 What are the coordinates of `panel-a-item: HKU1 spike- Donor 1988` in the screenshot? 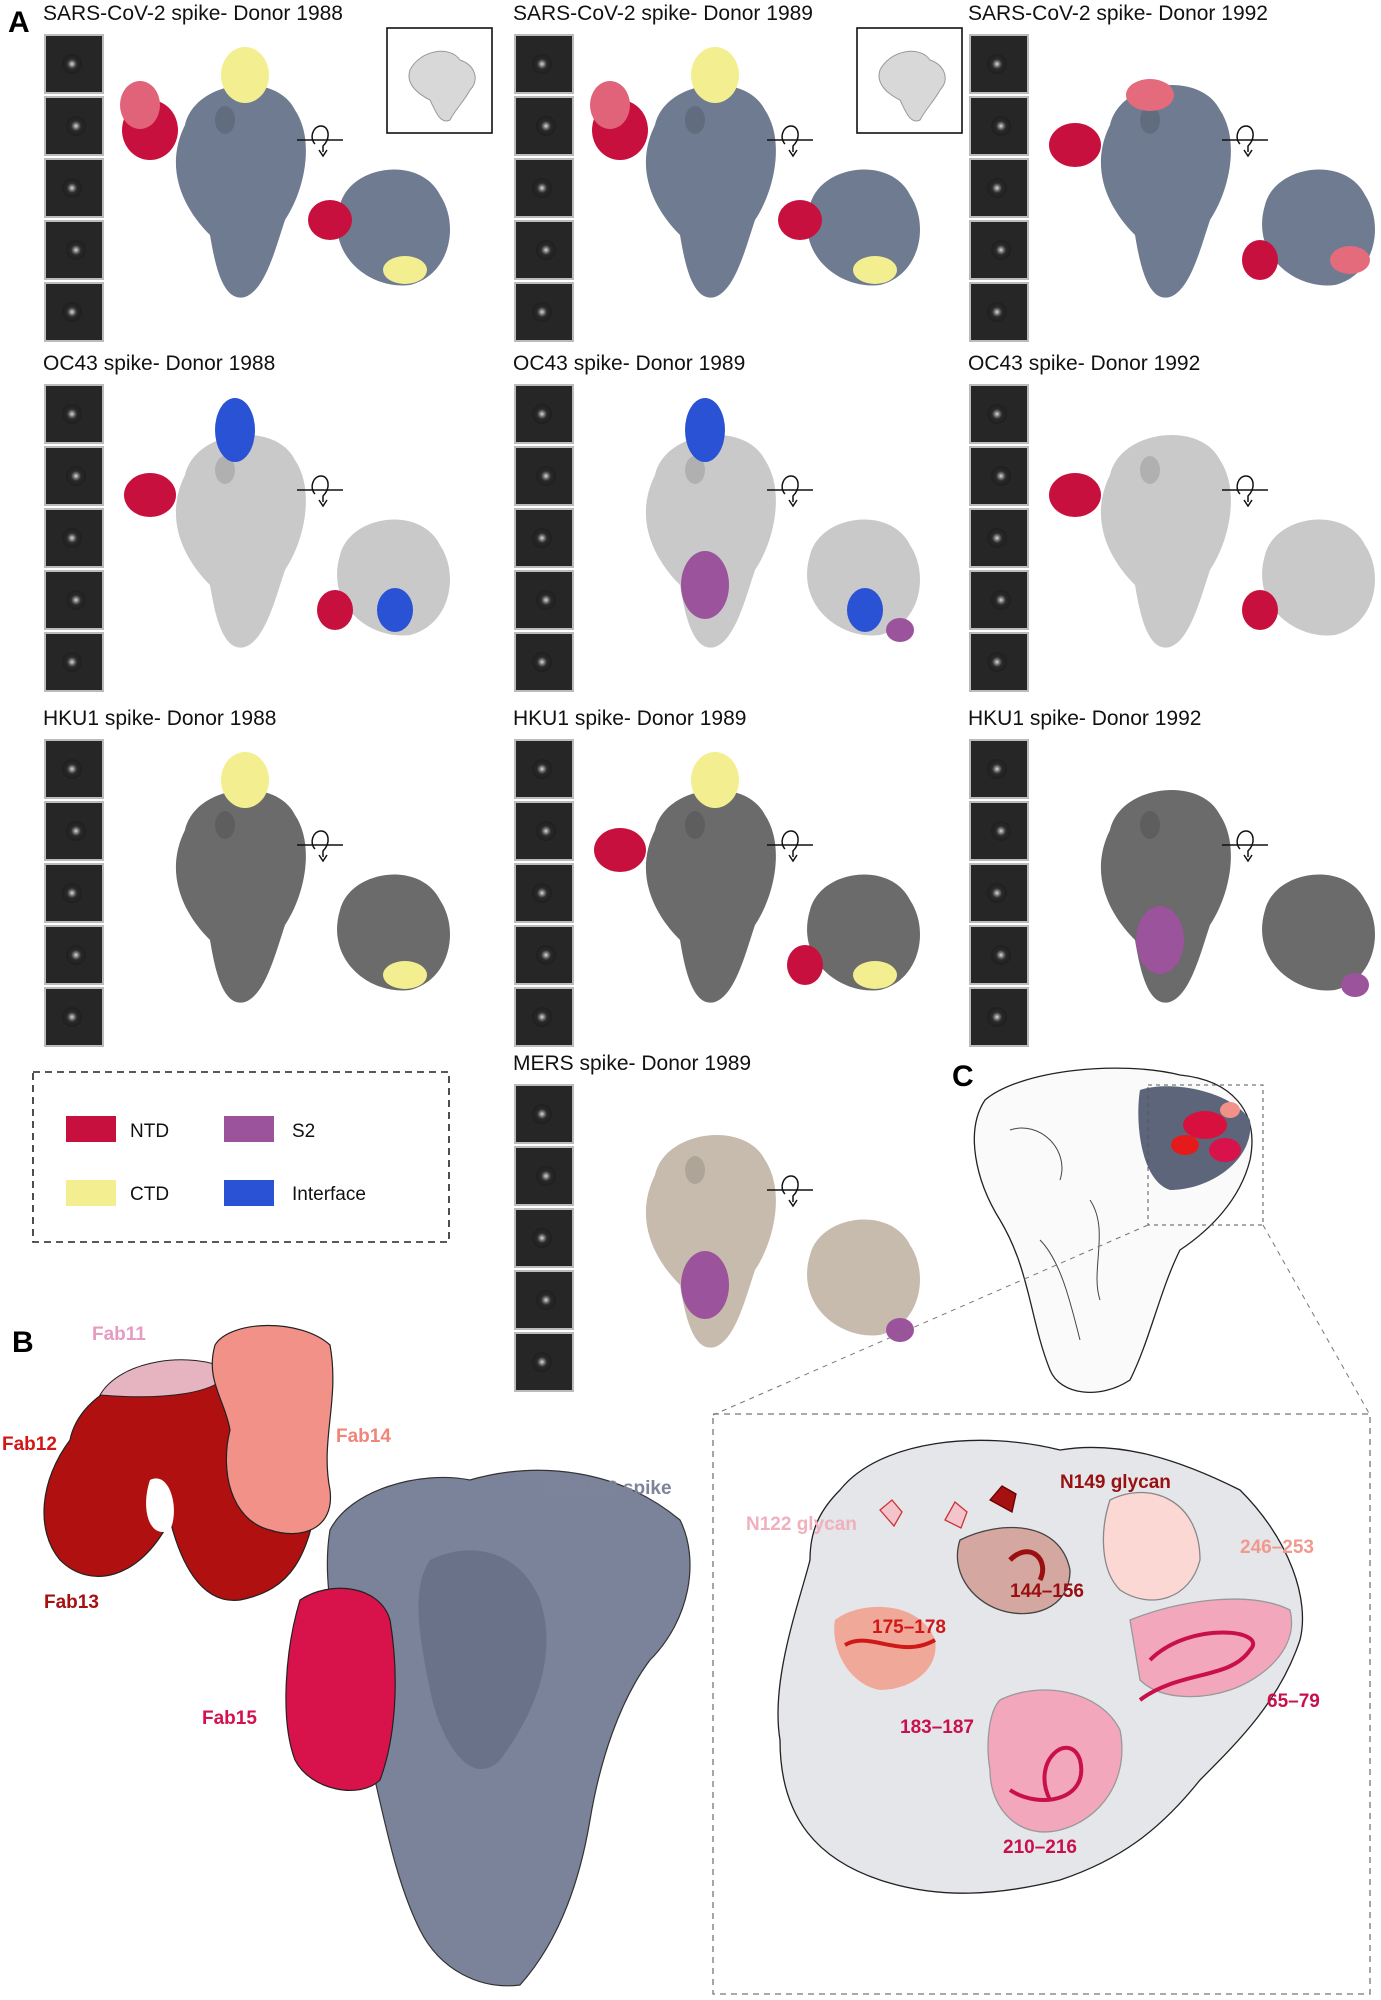 It's located at (246, 877).